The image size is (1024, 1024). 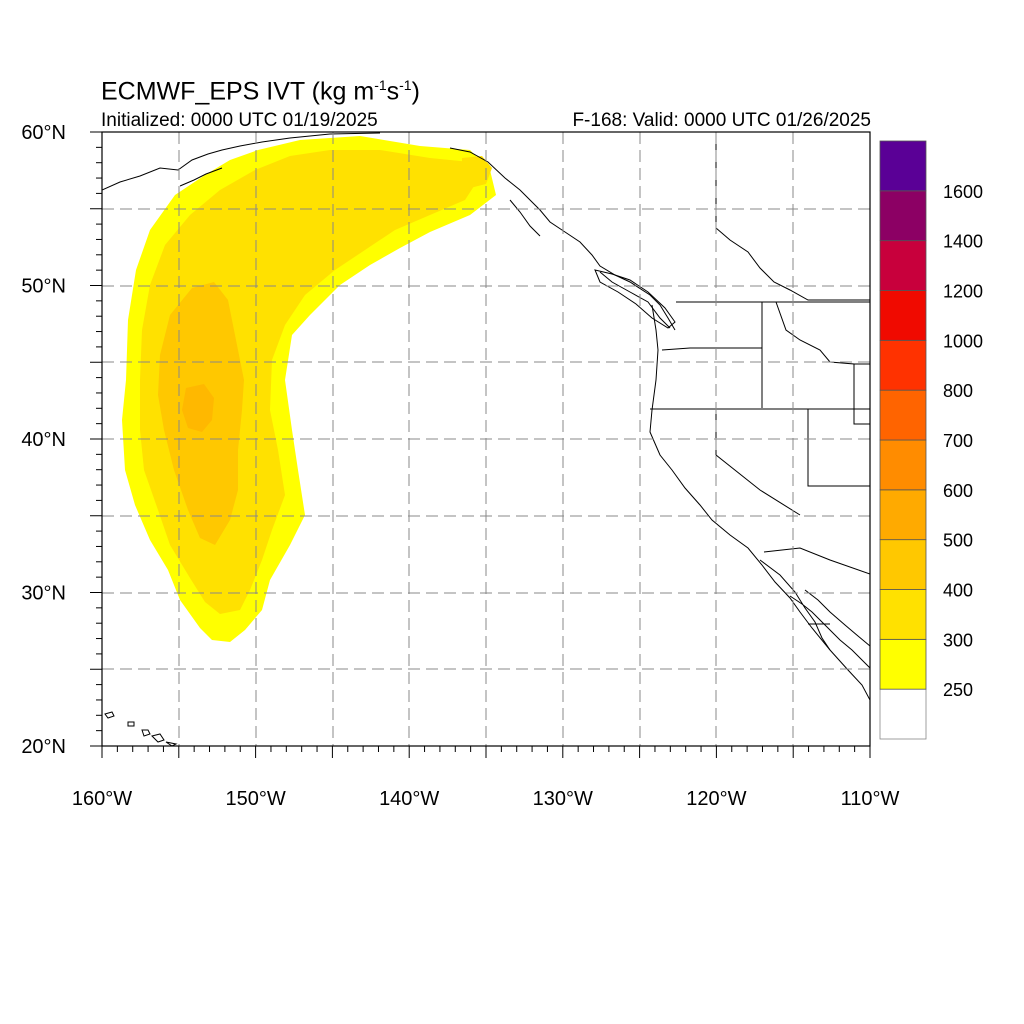 What do you see at coordinates (958, 541) in the screenshot?
I see `colorbar-label: 500` at bounding box center [958, 541].